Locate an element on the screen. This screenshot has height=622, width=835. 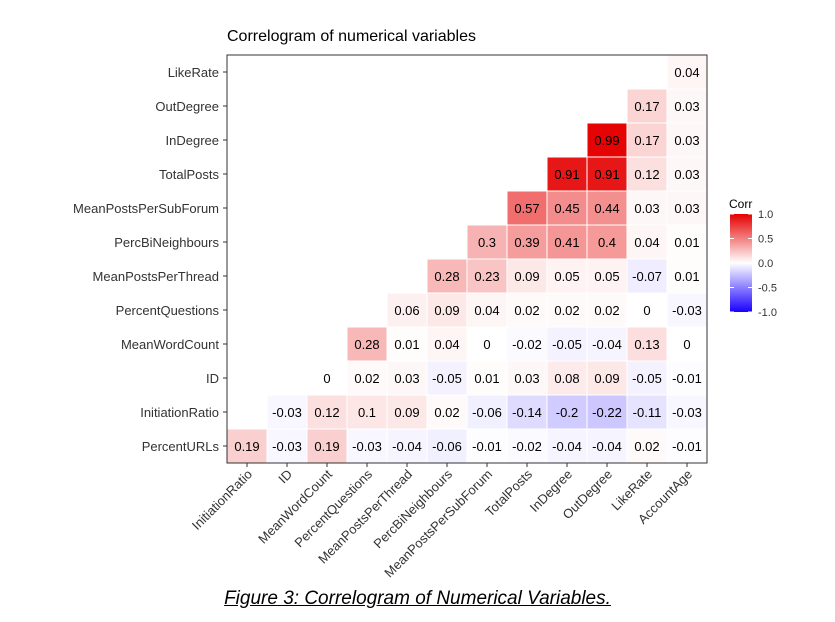
y-tick-label: PercBiNeighbours is located at coordinates (166, 242).